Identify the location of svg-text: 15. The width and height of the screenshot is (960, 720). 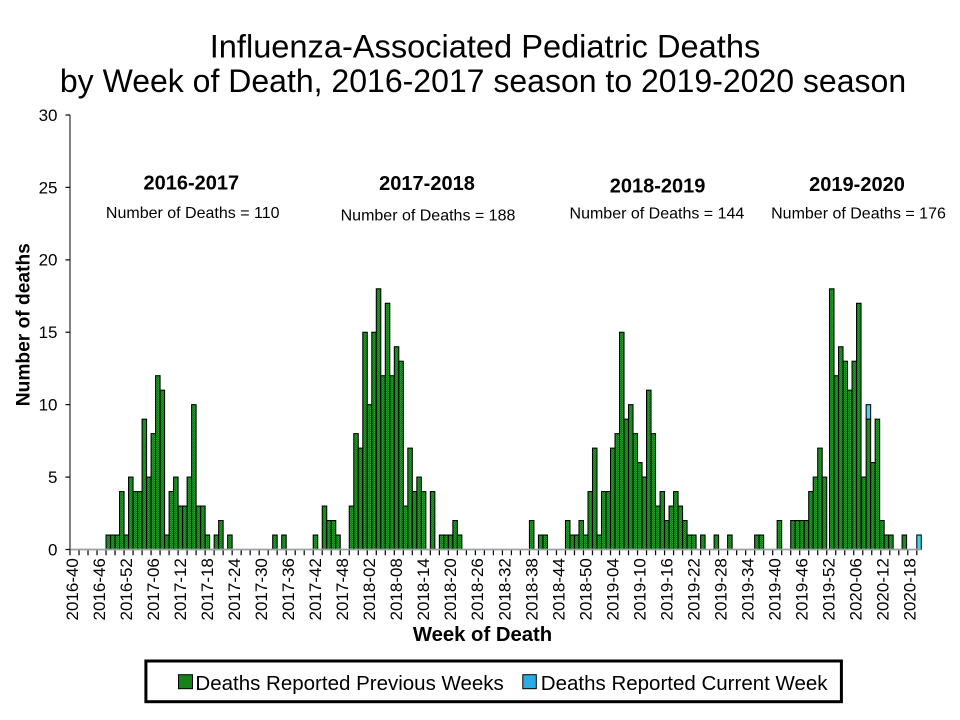
(48, 332).